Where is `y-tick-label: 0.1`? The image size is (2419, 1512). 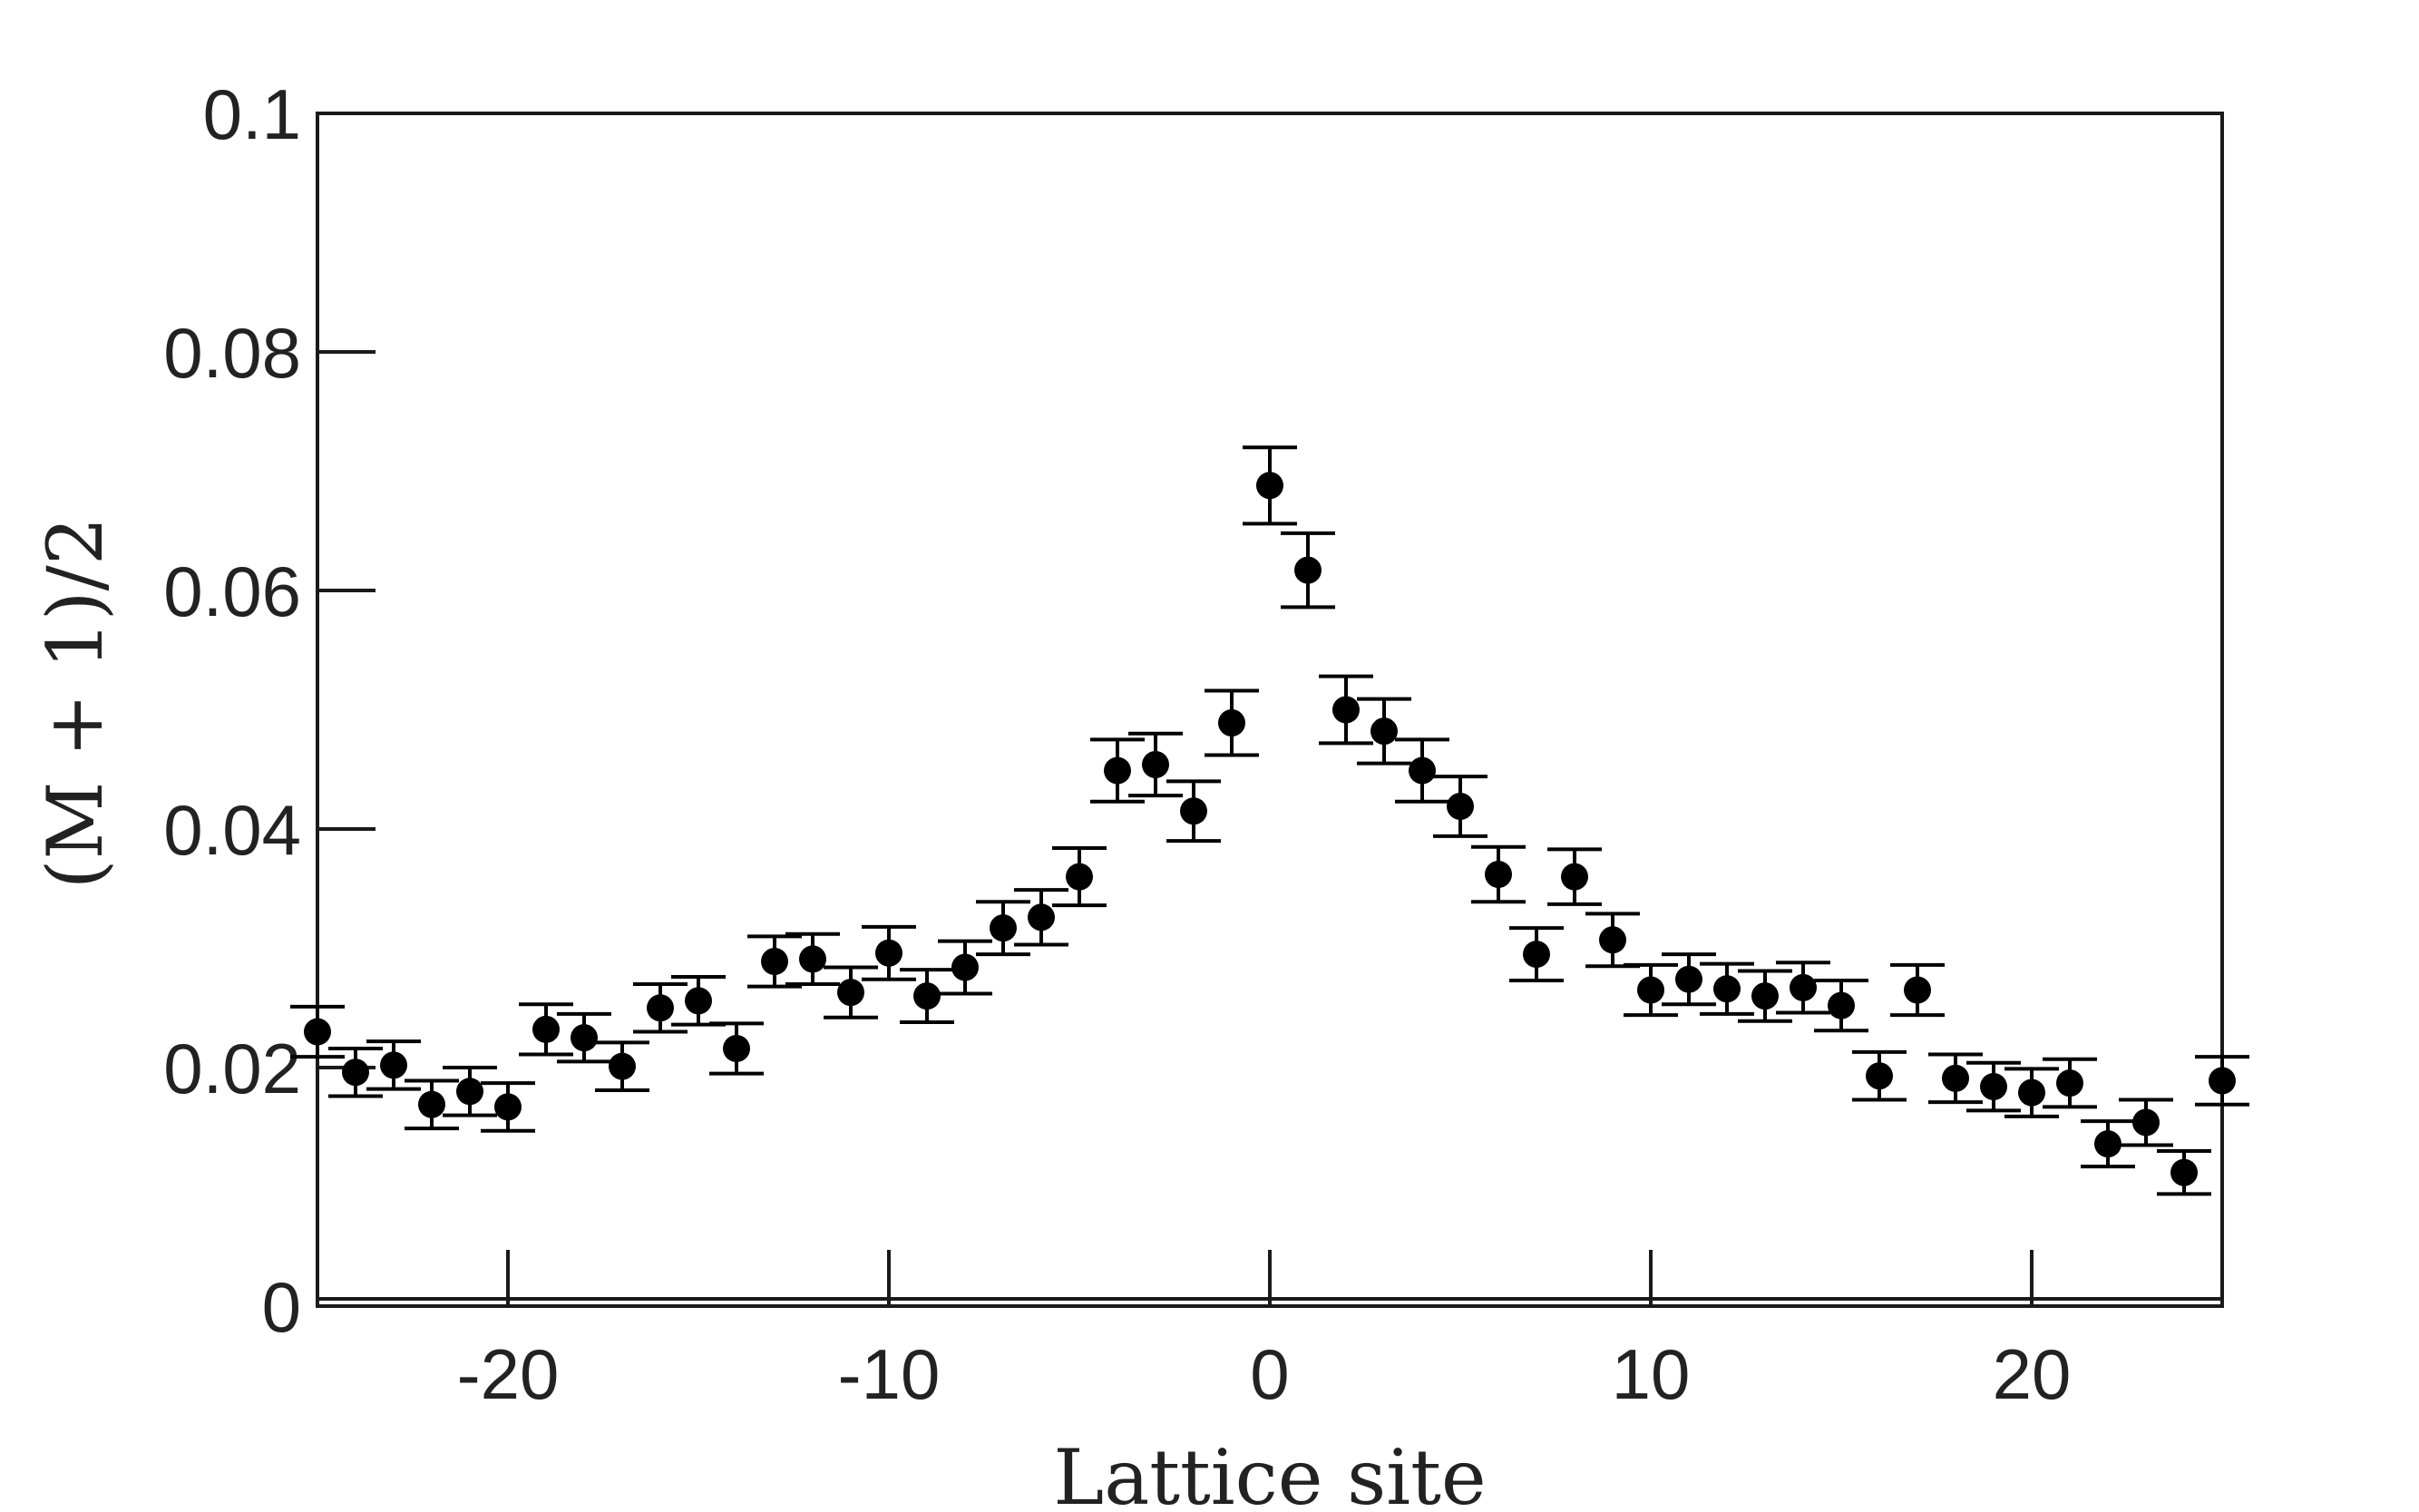 y-tick-label: 0.1 is located at coordinates (252, 114).